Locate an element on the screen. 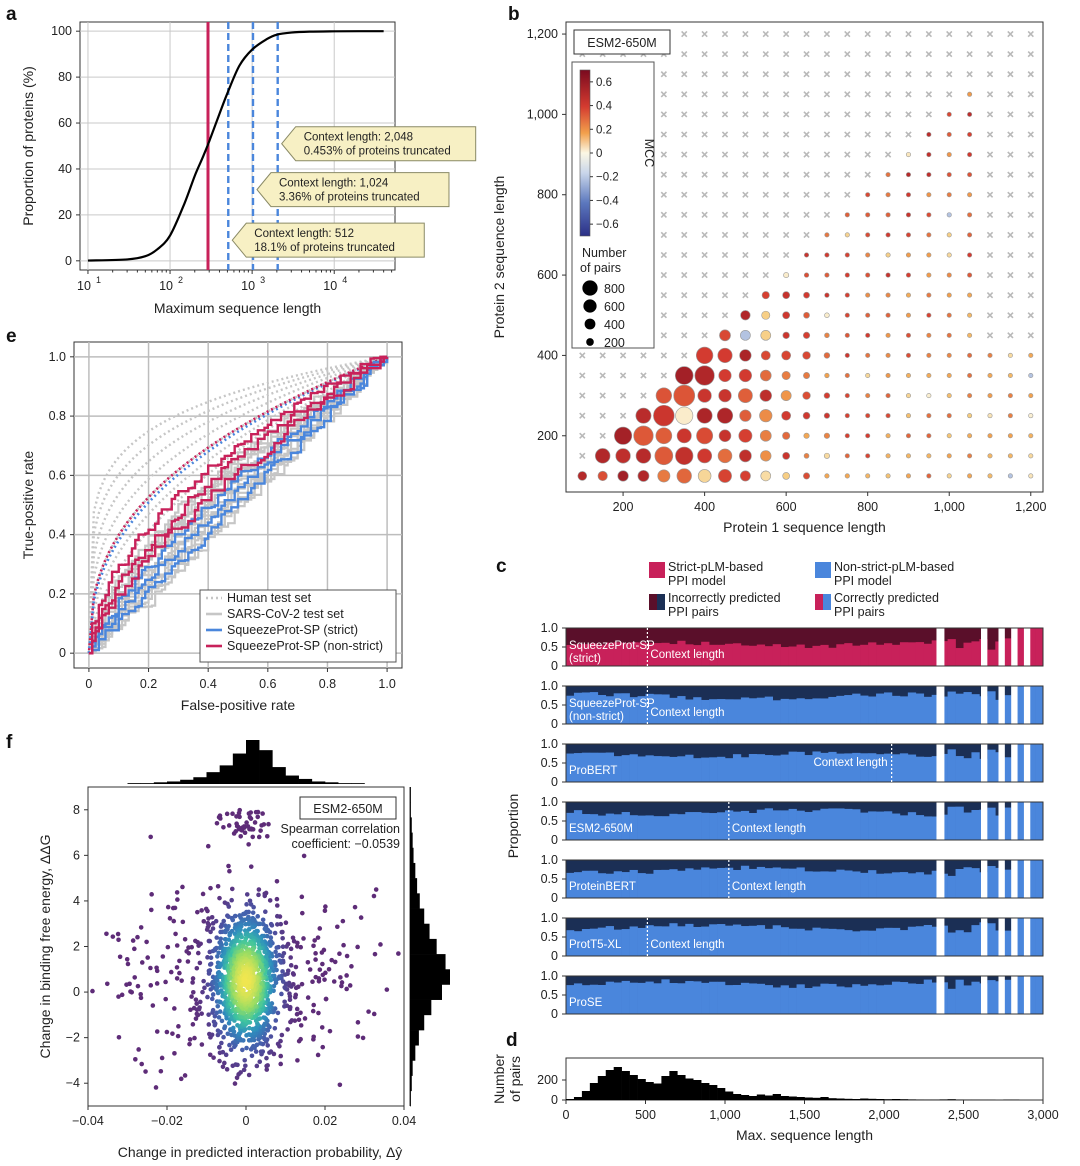 The height and width of the screenshot is (1166, 1080). panel-f-right-hist-bar is located at coordinates (428, 962).